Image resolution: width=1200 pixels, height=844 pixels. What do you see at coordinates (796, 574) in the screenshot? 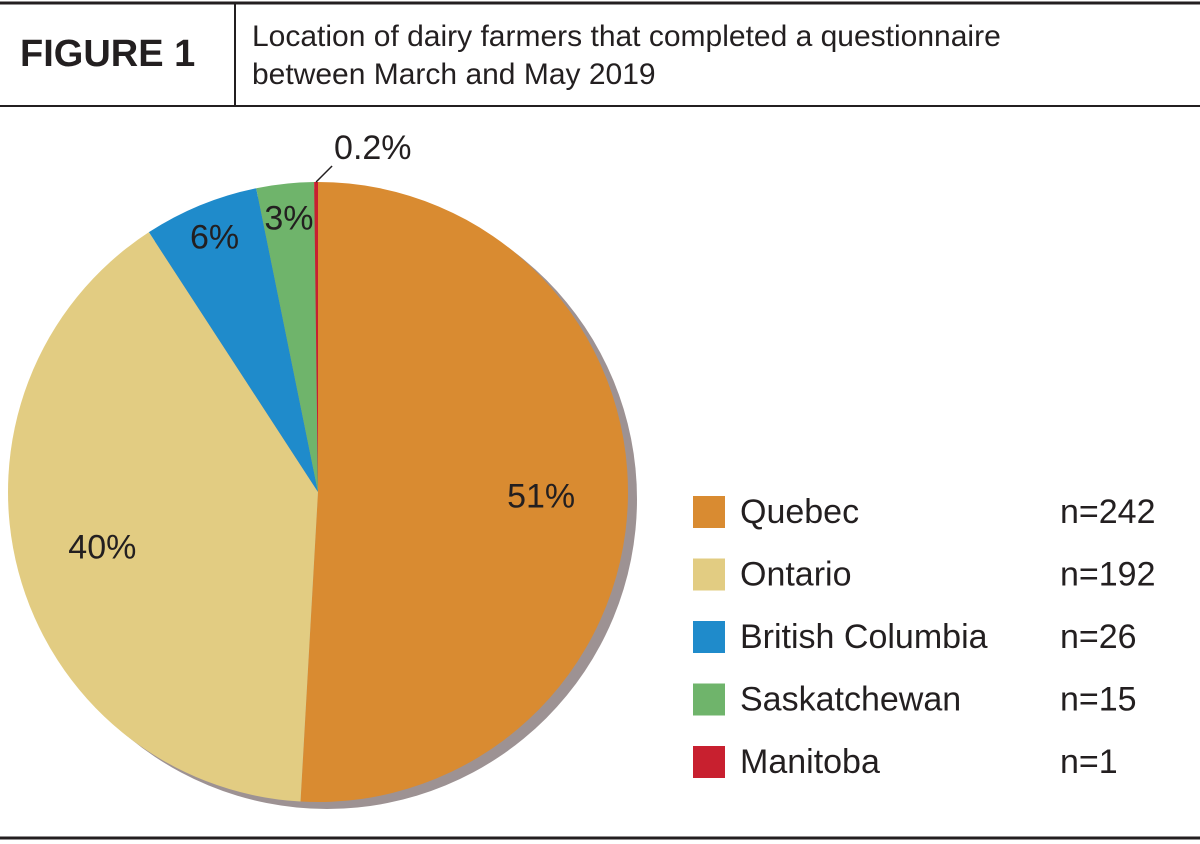
I see `legend-label: Ontario` at bounding box center [796, 574].